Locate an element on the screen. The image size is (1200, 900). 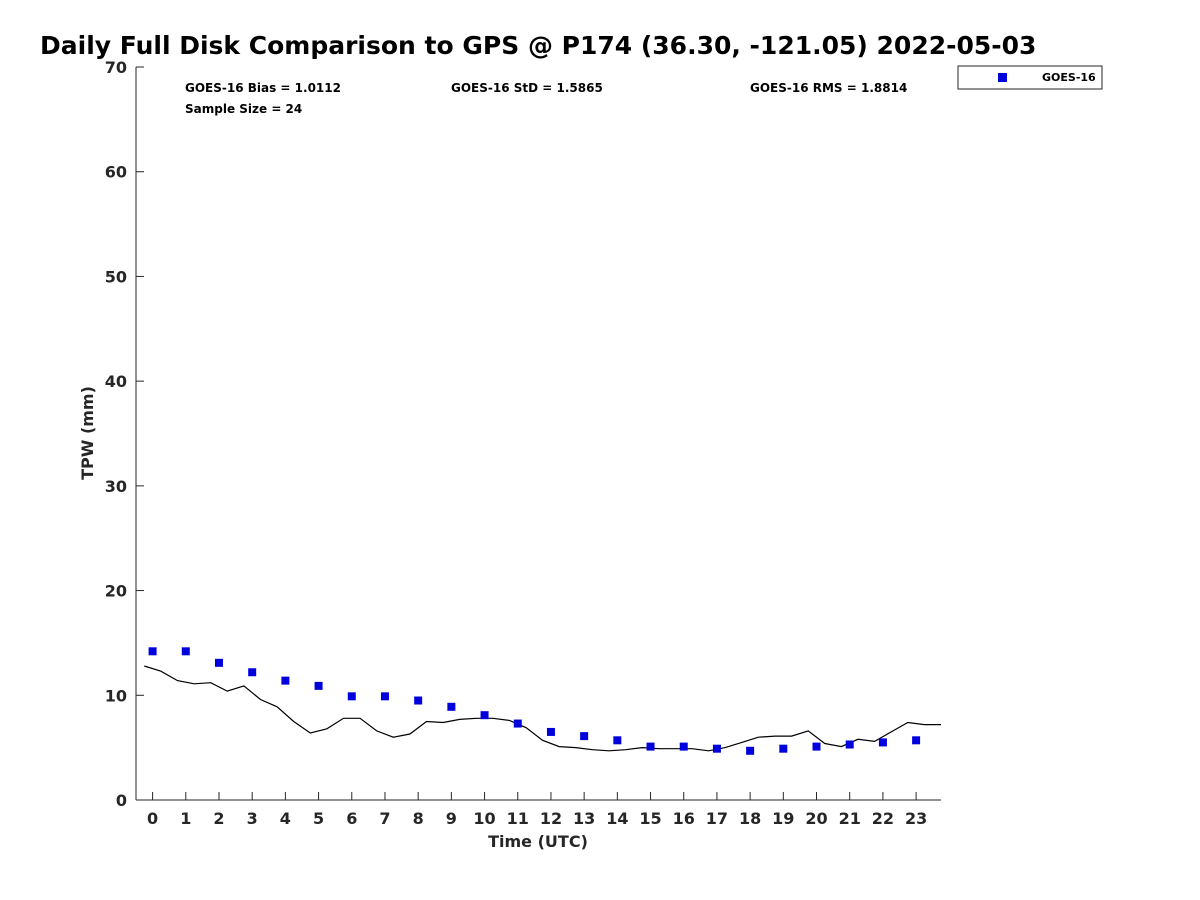
legend-box is located at coordinates (1030, 77).